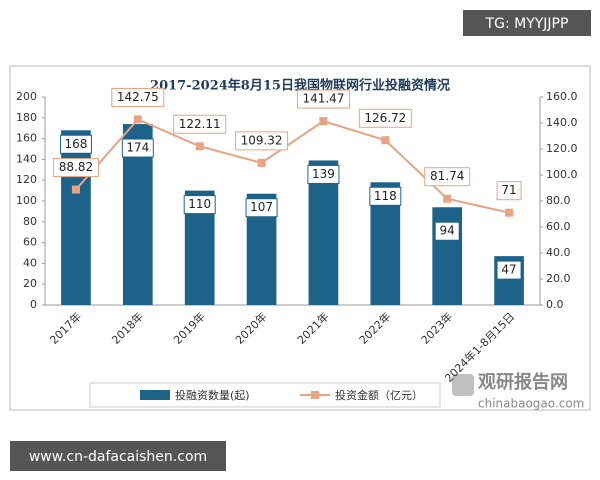 The width and height of the screenshot is (600, 480). I want to click on legend-label: 投资金额（亿元）, so click(379, 395).